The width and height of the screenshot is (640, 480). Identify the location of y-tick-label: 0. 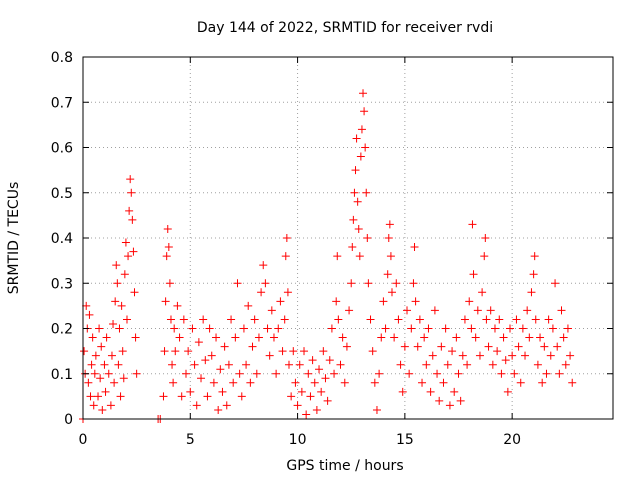
(68, 420).